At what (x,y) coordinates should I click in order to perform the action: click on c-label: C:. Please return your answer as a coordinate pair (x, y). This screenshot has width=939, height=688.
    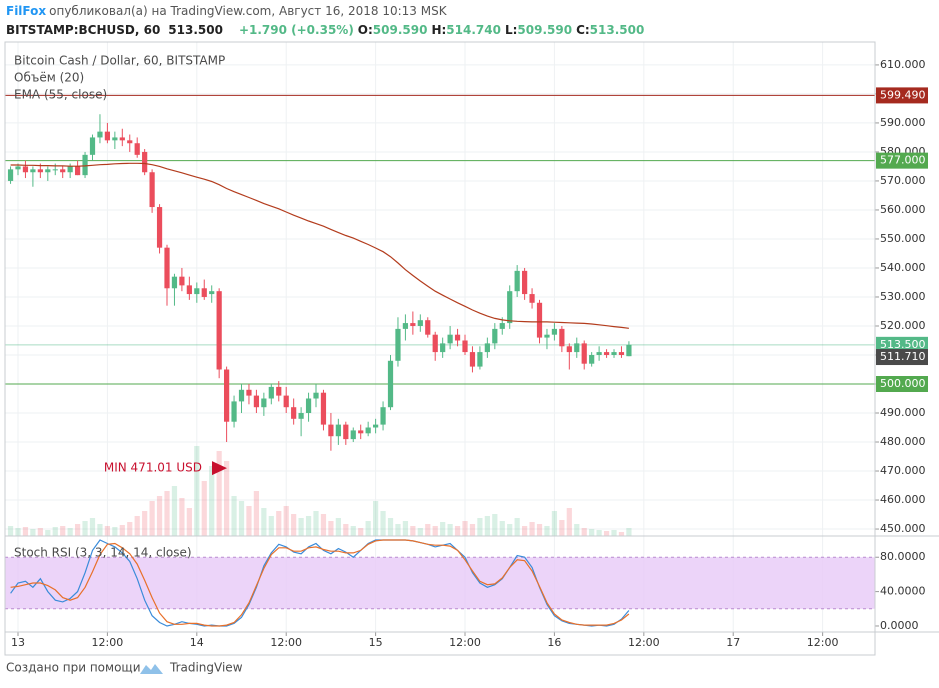
    Looking at the image, I should click on (583, 30).